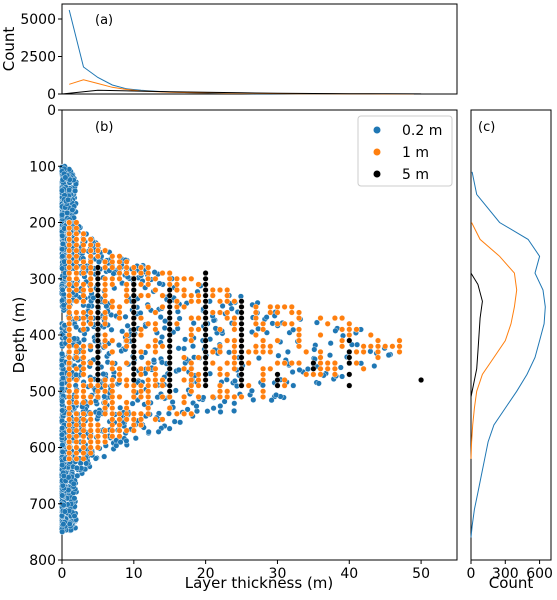  I want to click on panel-c-x-tick-label: 600, so click(539, 574).